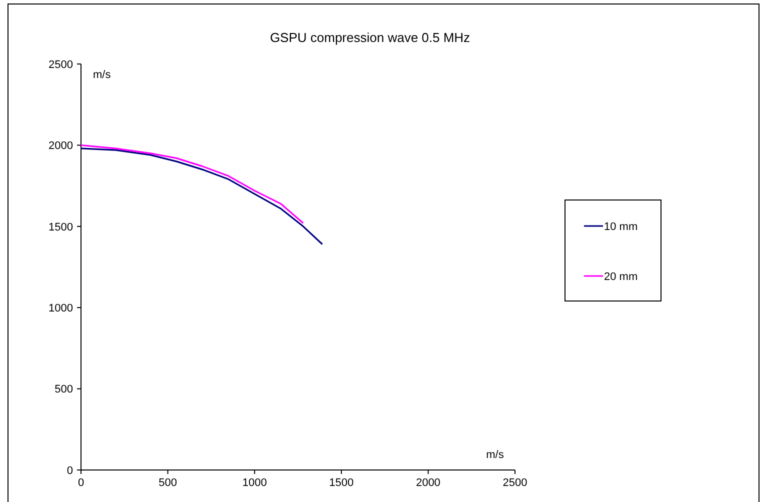  What do you see at coordinates (370, 37) in the screenshot?
I see `chart-title: GSPU compression wave 0.5 MHz` at bounding box center [370, 37].